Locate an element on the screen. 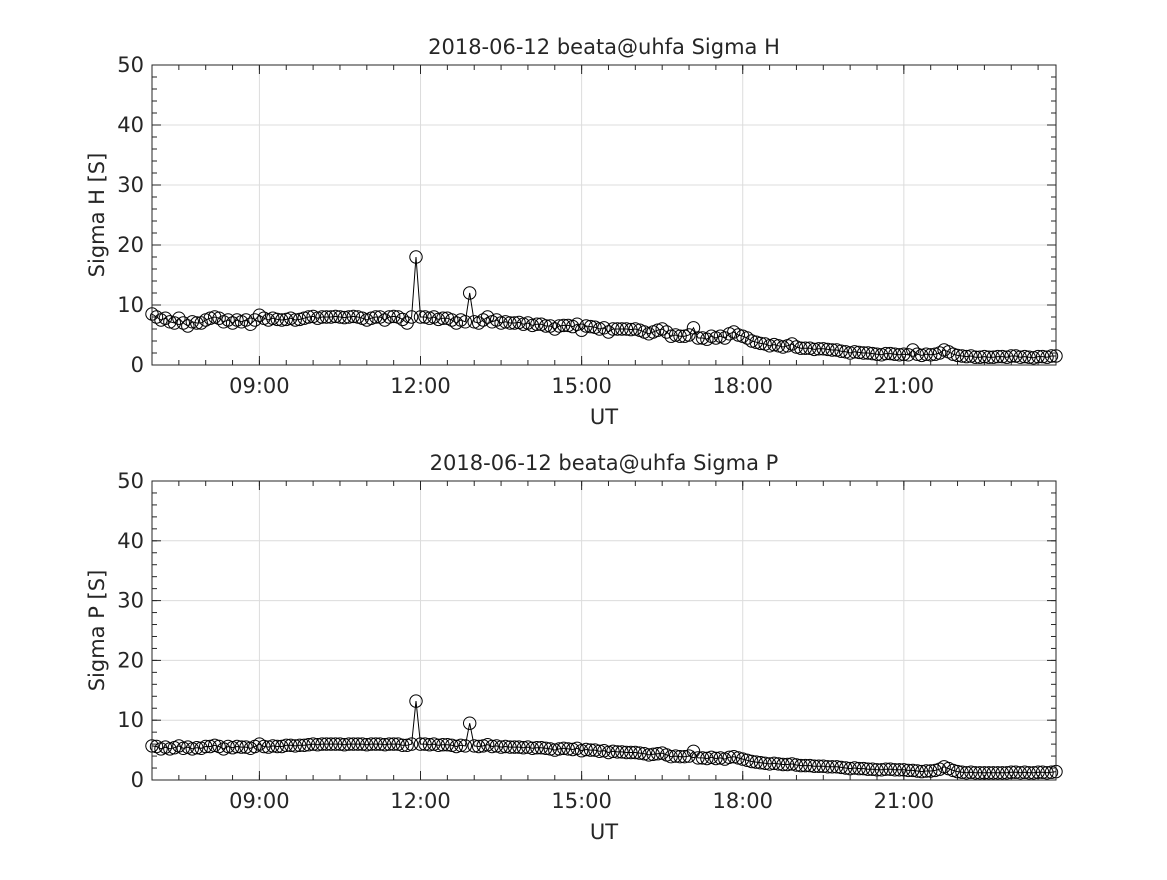 The height and width of the screenshot is (880, 1167). y-tick-label: 30 is located at coordinates (130, 185).